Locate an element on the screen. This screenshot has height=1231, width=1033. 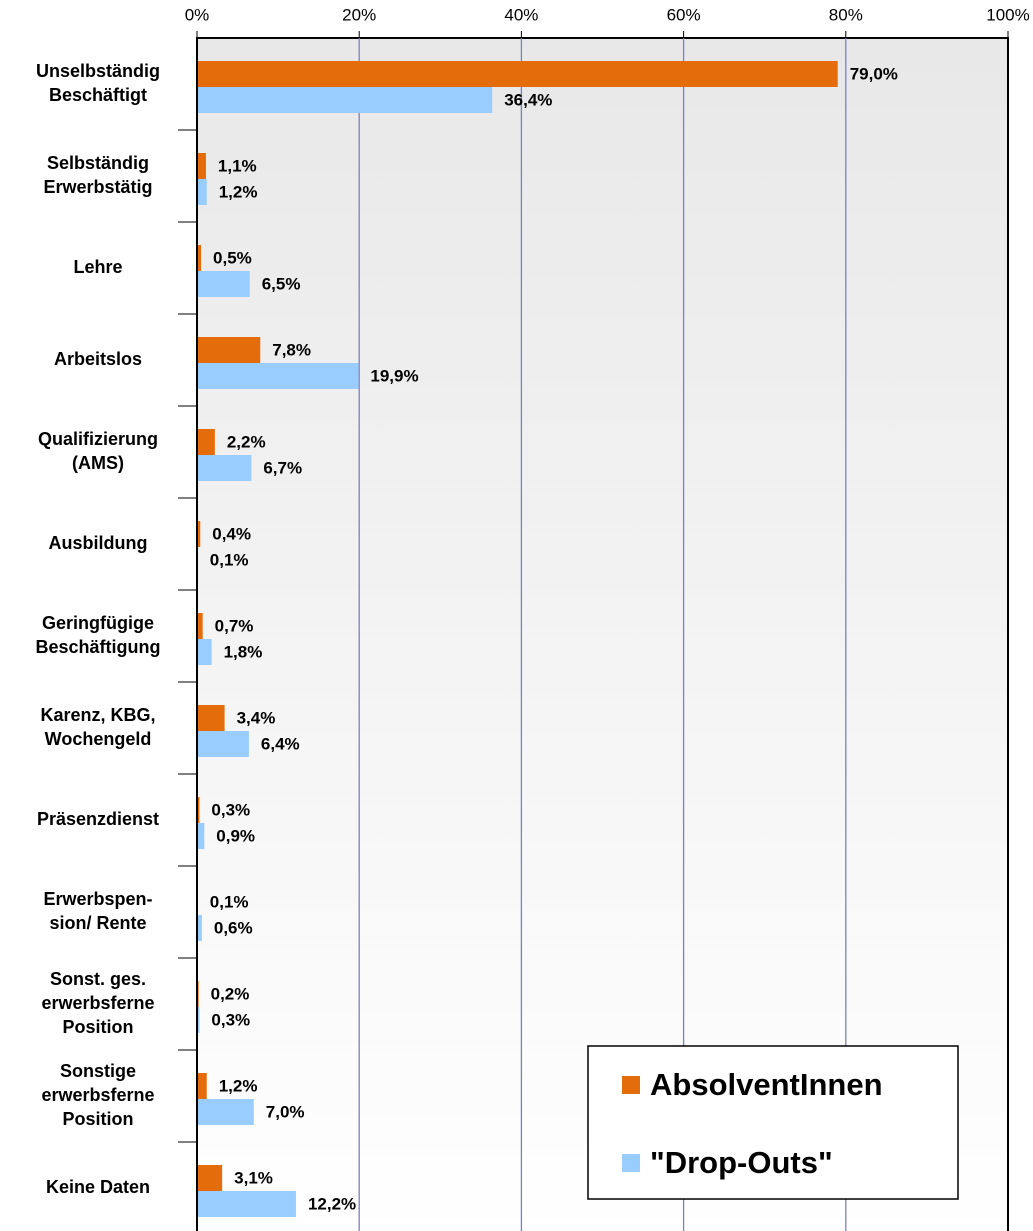
x-tick-label: 100% is located at coordinates (1007, 14).